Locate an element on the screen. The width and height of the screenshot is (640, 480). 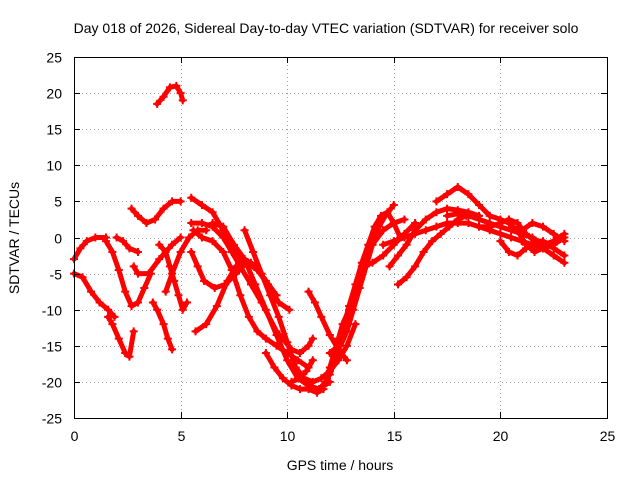
y-tick-label: 25 is located at coordinates (54, 58).